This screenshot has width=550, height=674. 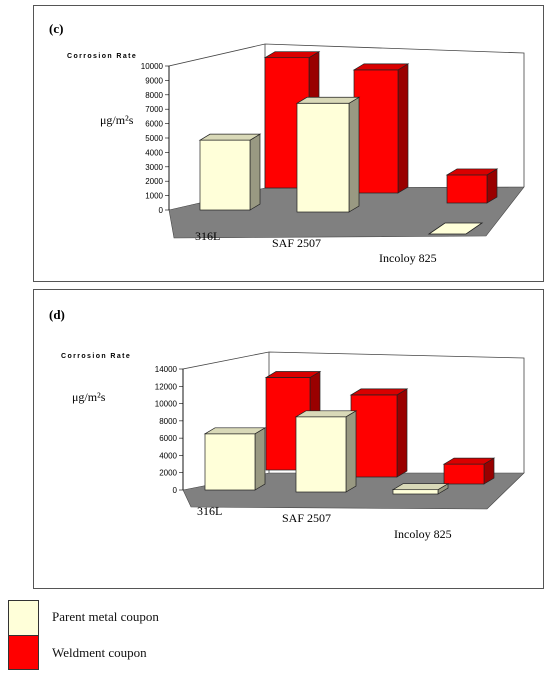 What do you see at coordinates (328, 100) in the screenshot?
I see `parent-bar-c-1-top` at bounding box center [328, 100].